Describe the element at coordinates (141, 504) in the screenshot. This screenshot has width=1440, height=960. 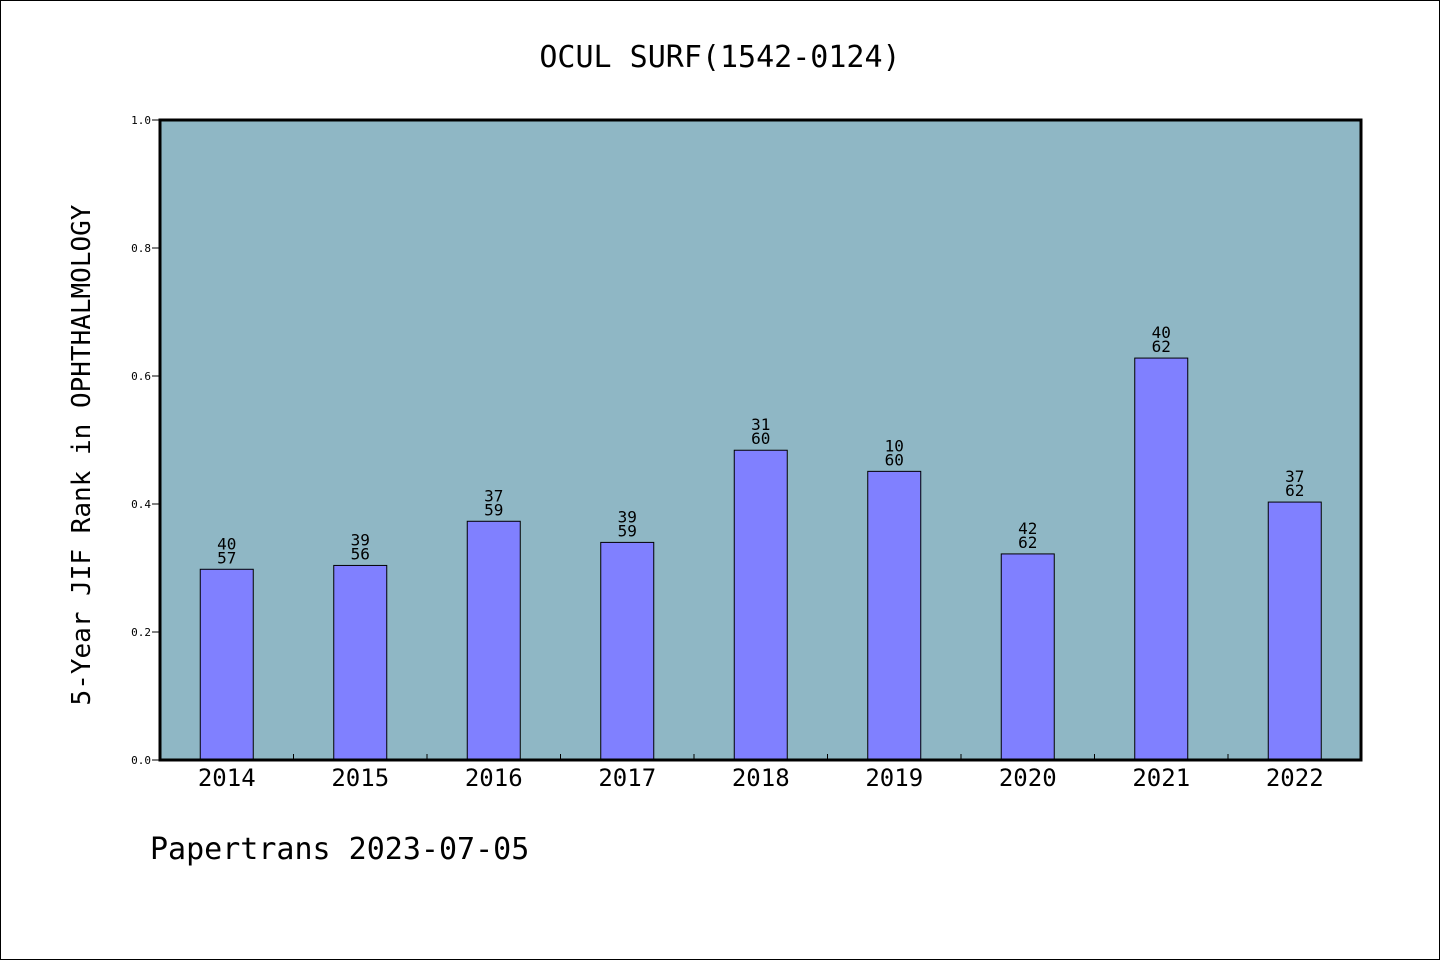
I see `y-tick-label: 0.4` at that location.